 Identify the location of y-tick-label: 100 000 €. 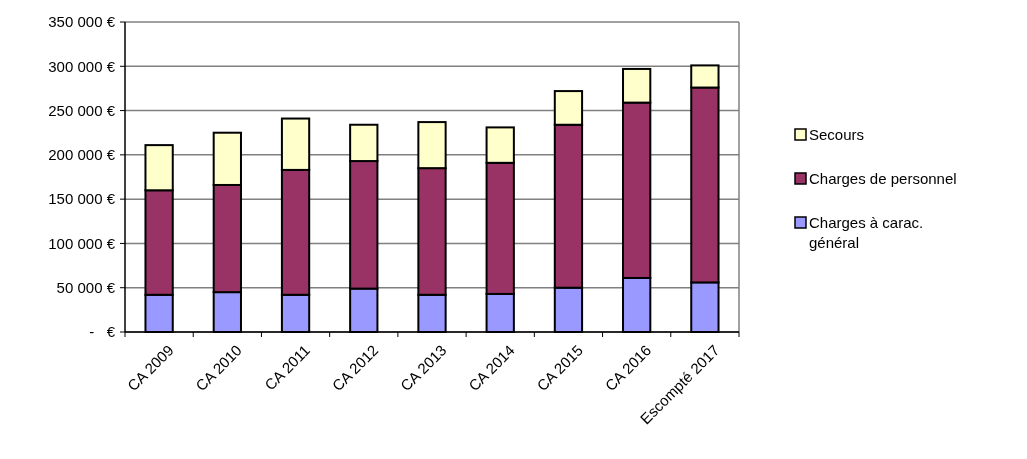
(82, 243).